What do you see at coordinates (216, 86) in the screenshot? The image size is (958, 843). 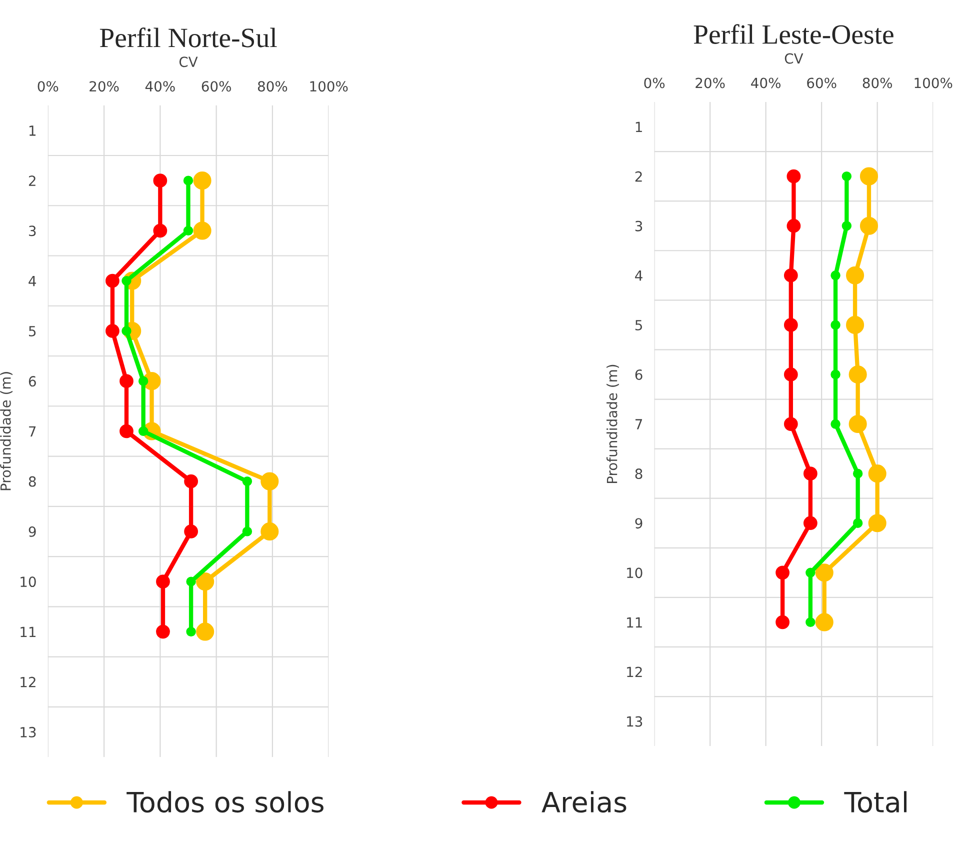 I see `x-tick-label: 60%` at bounding box center [216, 86].